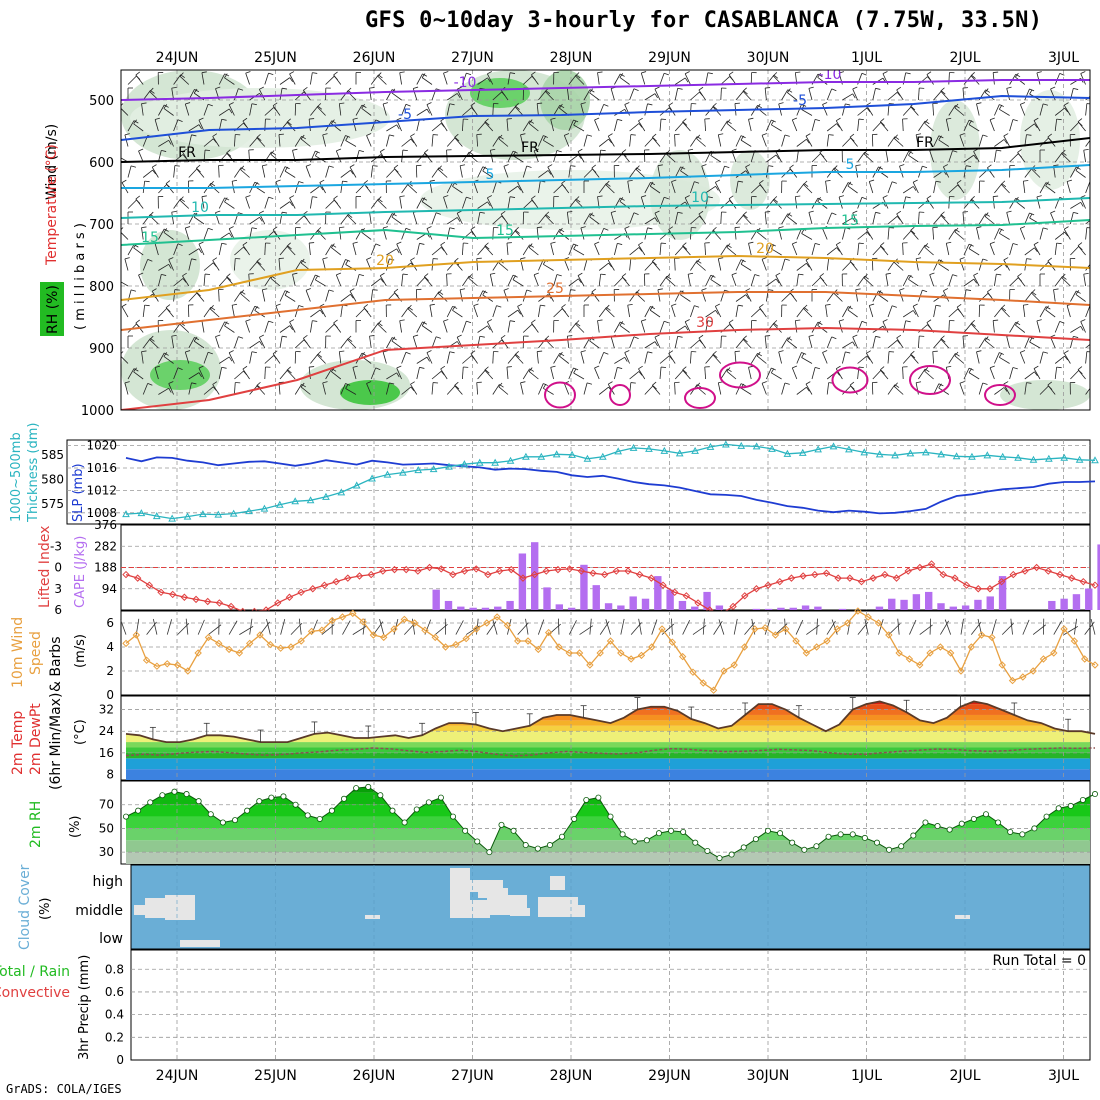 The height and width of the screenshot is (1100, 1100). Describe the element at coordinates (605, 150) in the screenshot. I see `contour-line` at that location.